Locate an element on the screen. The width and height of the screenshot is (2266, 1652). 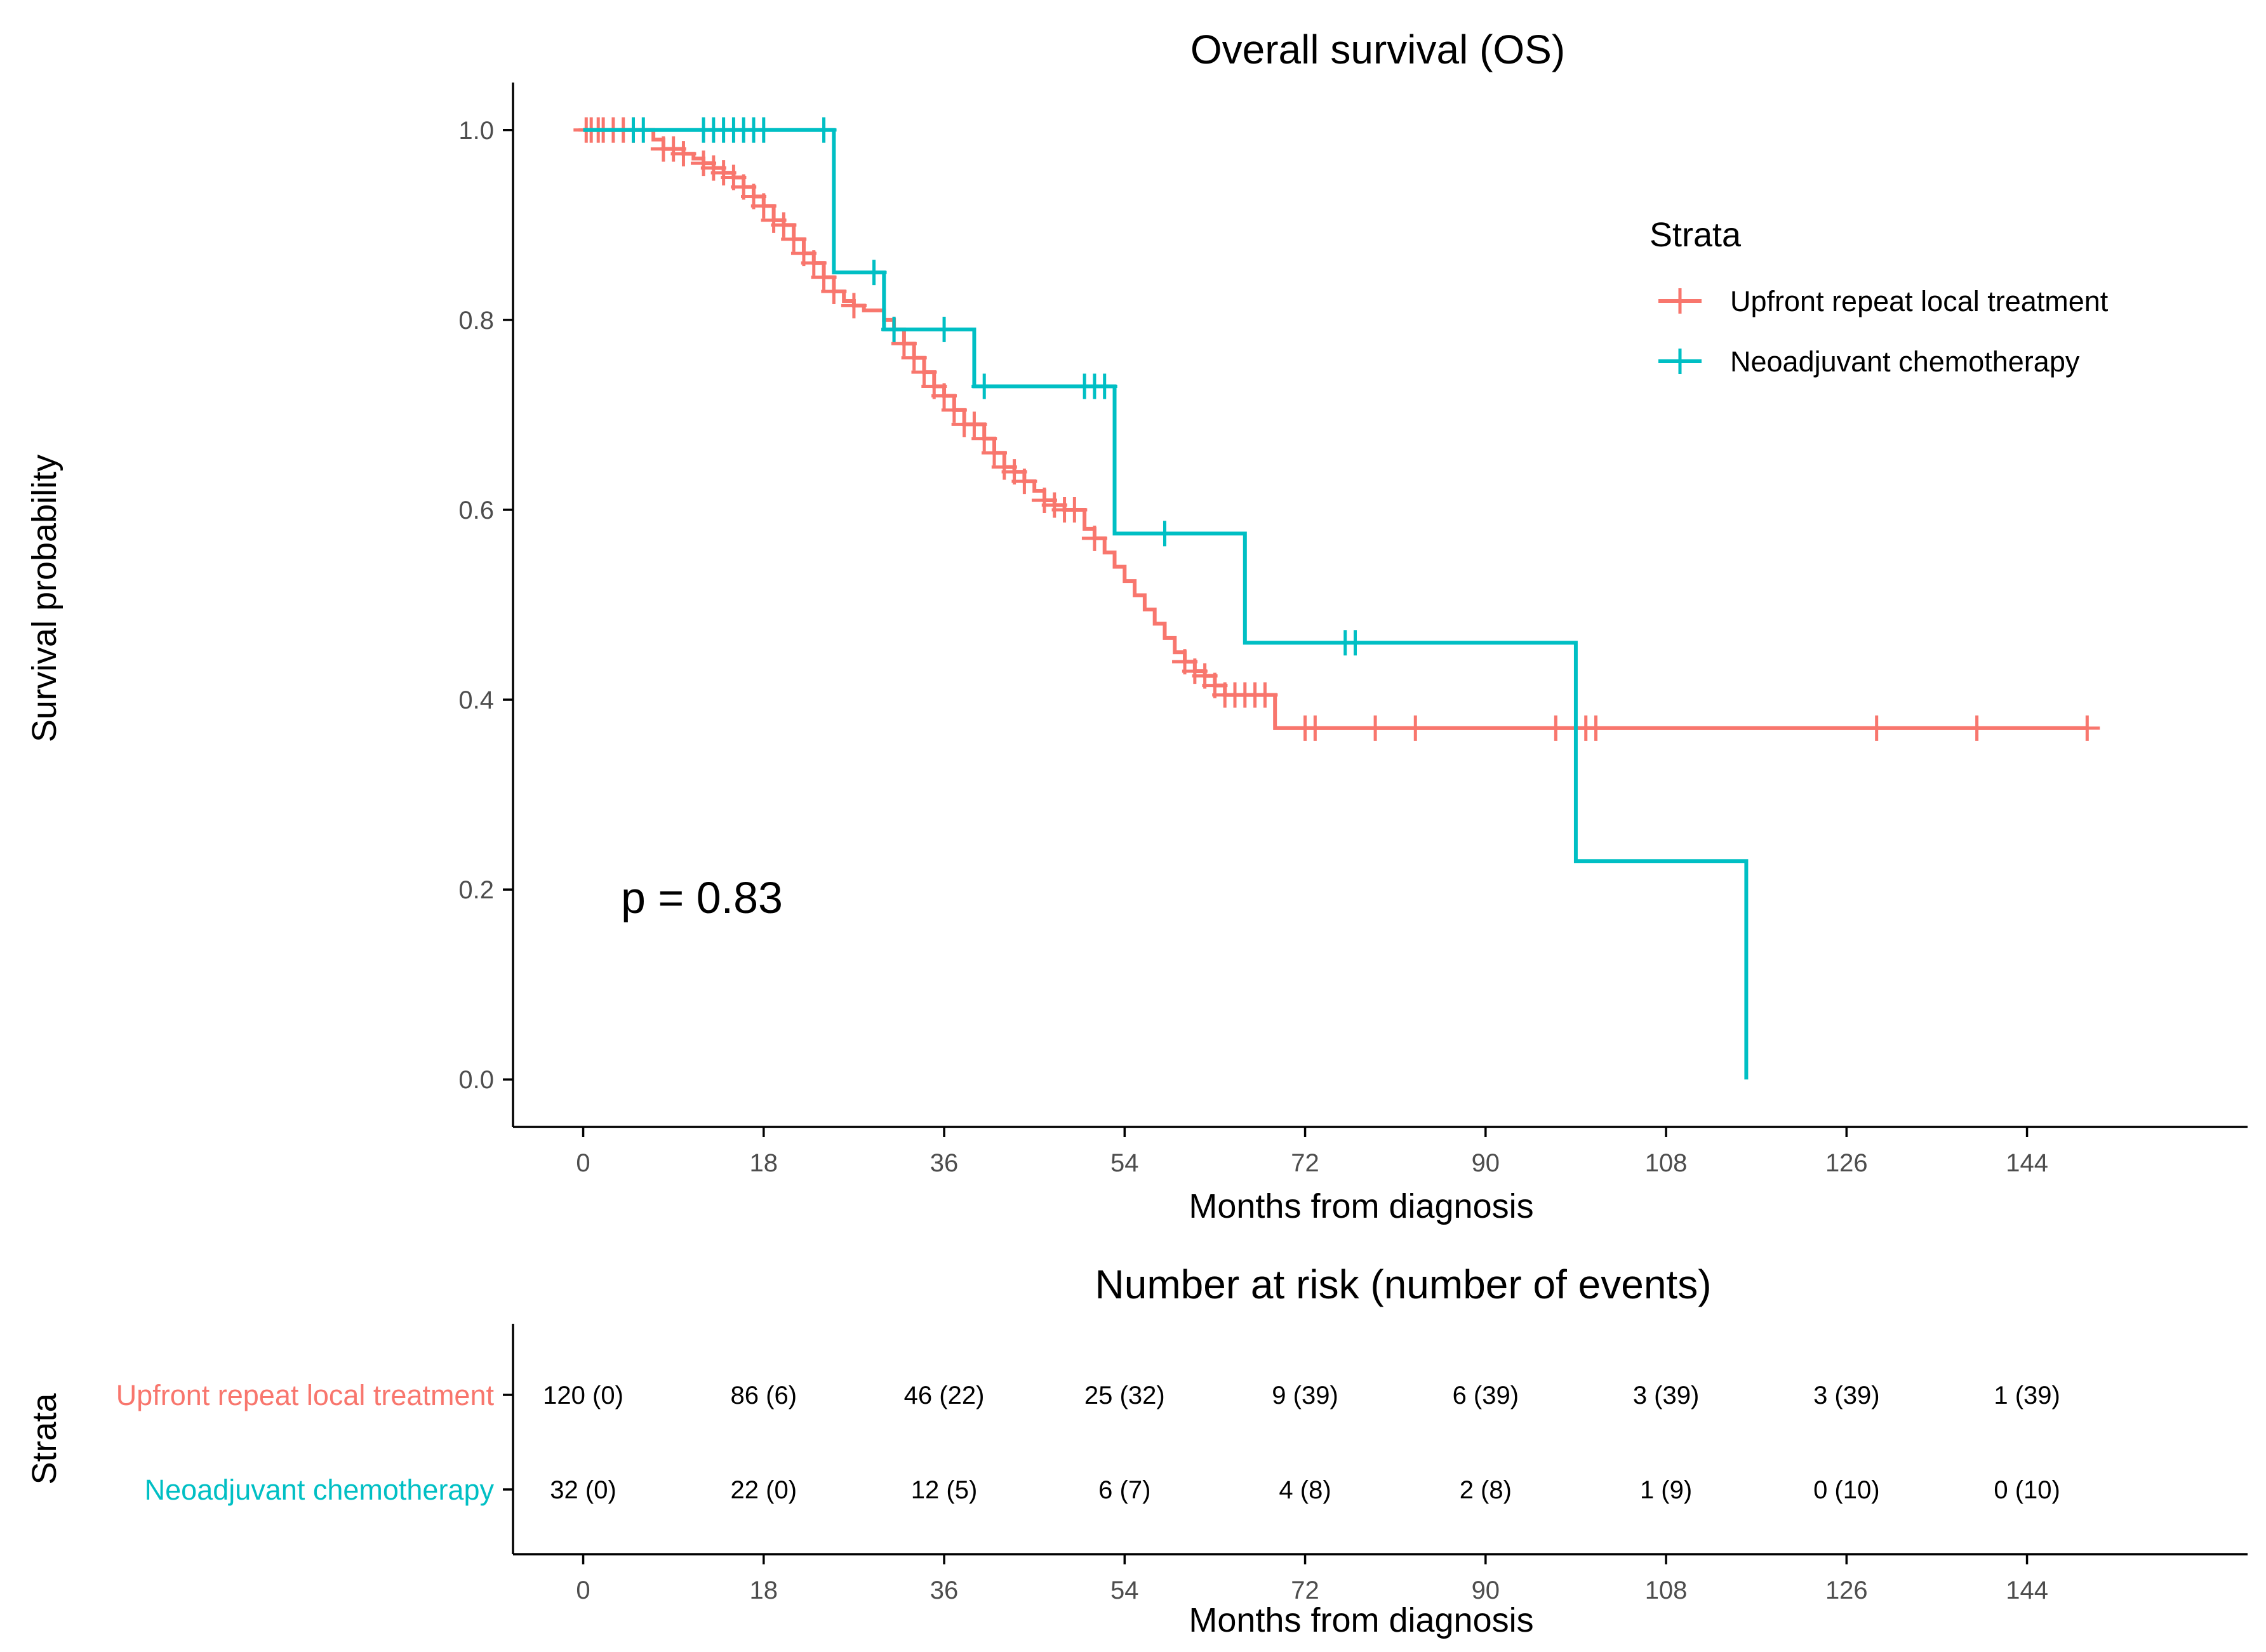
risk-cell: 32 (0) is located at coordinates (583, 1490).